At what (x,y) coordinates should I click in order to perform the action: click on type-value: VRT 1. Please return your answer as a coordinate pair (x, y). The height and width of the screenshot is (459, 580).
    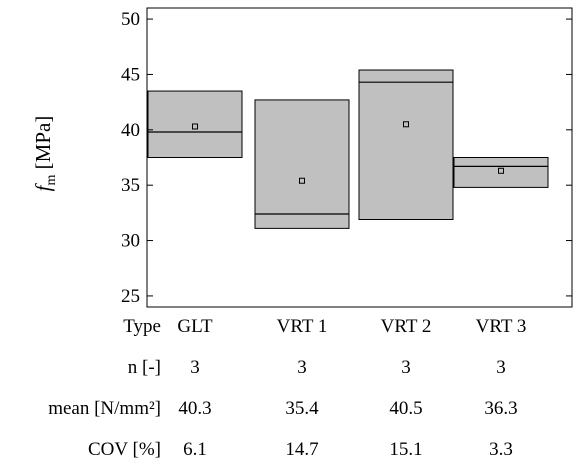
    Looking at the image, I should click on (302, 326).